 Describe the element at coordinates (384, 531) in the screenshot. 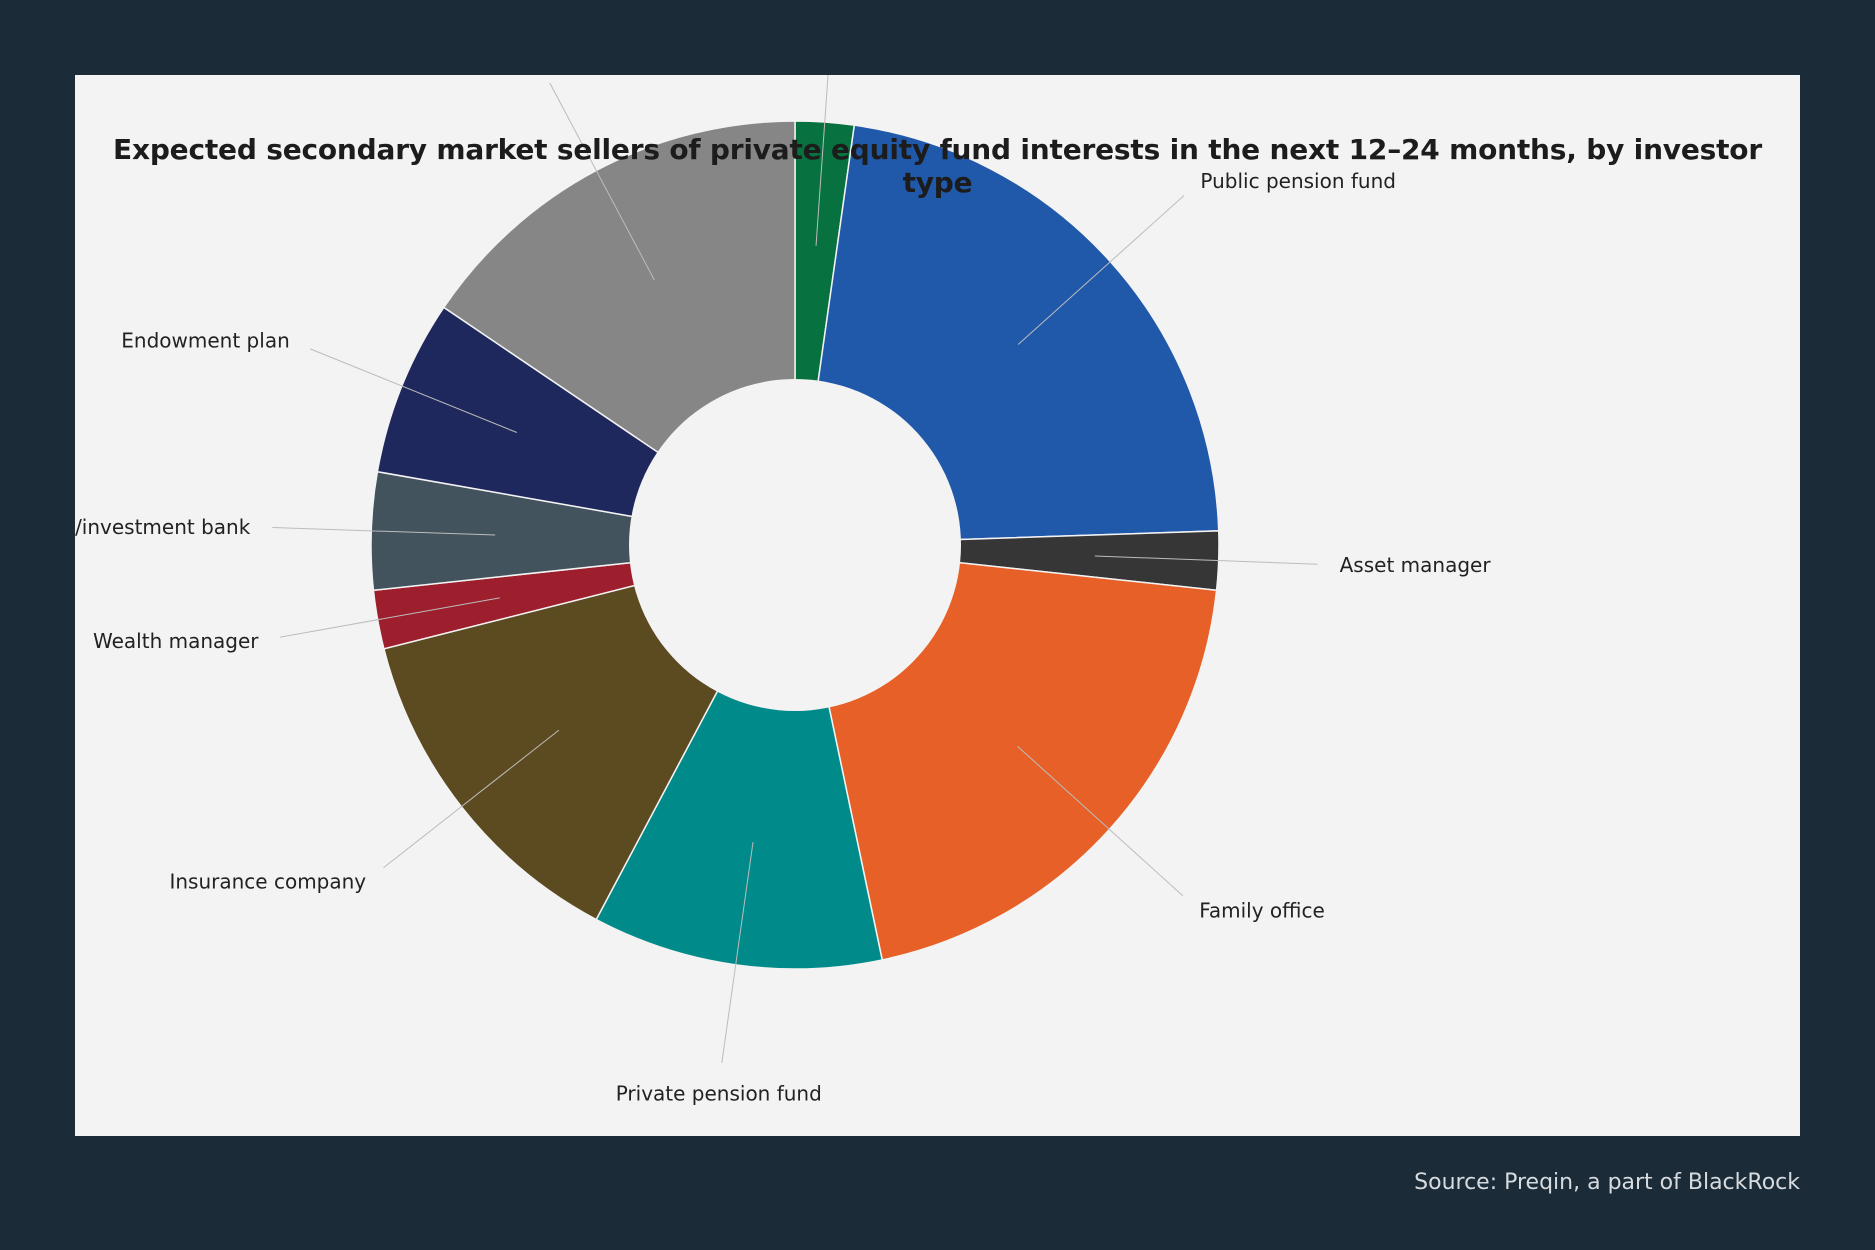

I see `leader-line-bank-investment-bank` at that location.